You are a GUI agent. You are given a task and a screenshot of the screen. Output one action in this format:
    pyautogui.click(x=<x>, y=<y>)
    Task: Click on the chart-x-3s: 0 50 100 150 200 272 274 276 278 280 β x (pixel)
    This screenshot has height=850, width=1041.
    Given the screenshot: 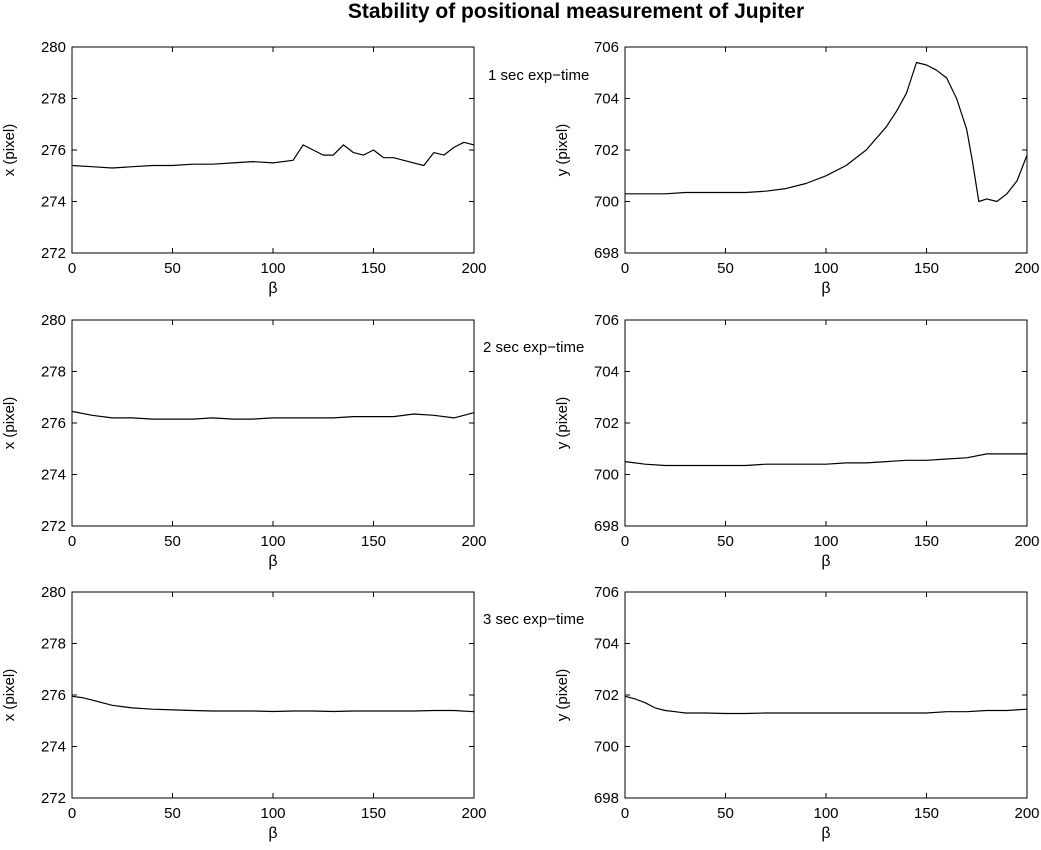 What is the action you would take?
    pyautogui.click(x=244, y=713)
    